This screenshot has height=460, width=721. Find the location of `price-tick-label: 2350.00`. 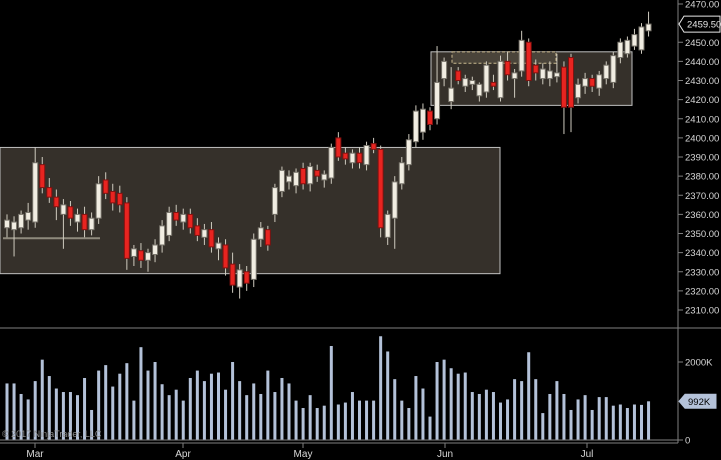

price-tick-label: 2350.00 is located at coordinates (702, 234).